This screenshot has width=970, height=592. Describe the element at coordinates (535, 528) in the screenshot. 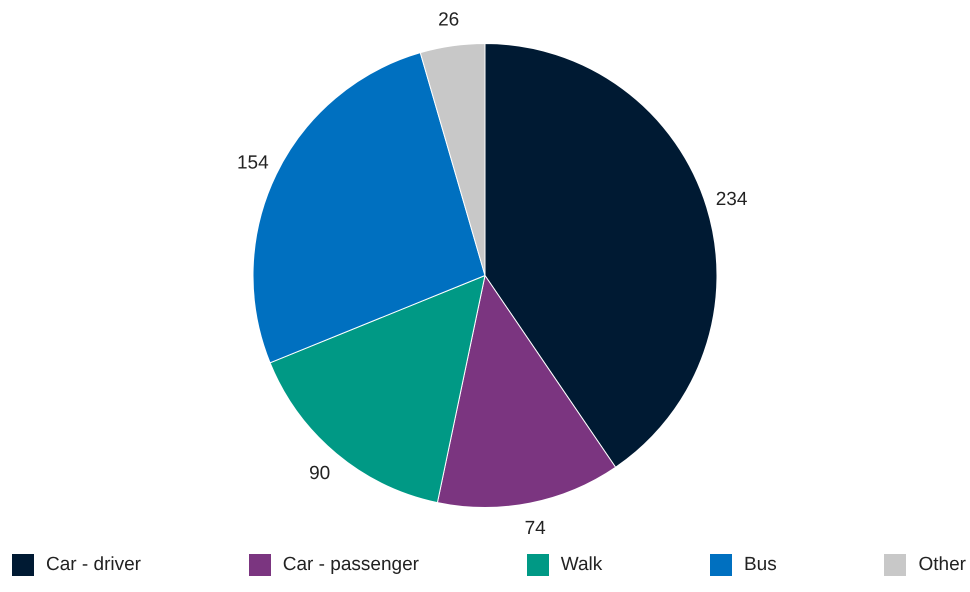

I see `data-label: 74` at that location.